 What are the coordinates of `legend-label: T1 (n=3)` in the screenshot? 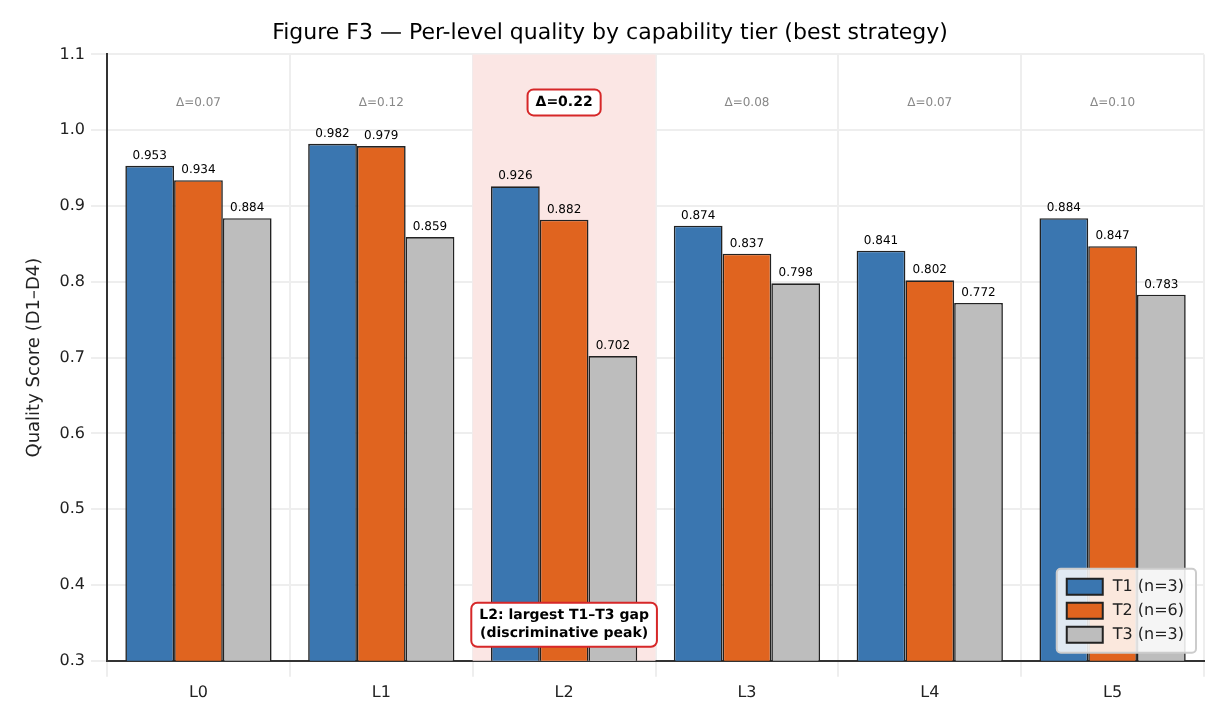 It's located at (1147, 585).